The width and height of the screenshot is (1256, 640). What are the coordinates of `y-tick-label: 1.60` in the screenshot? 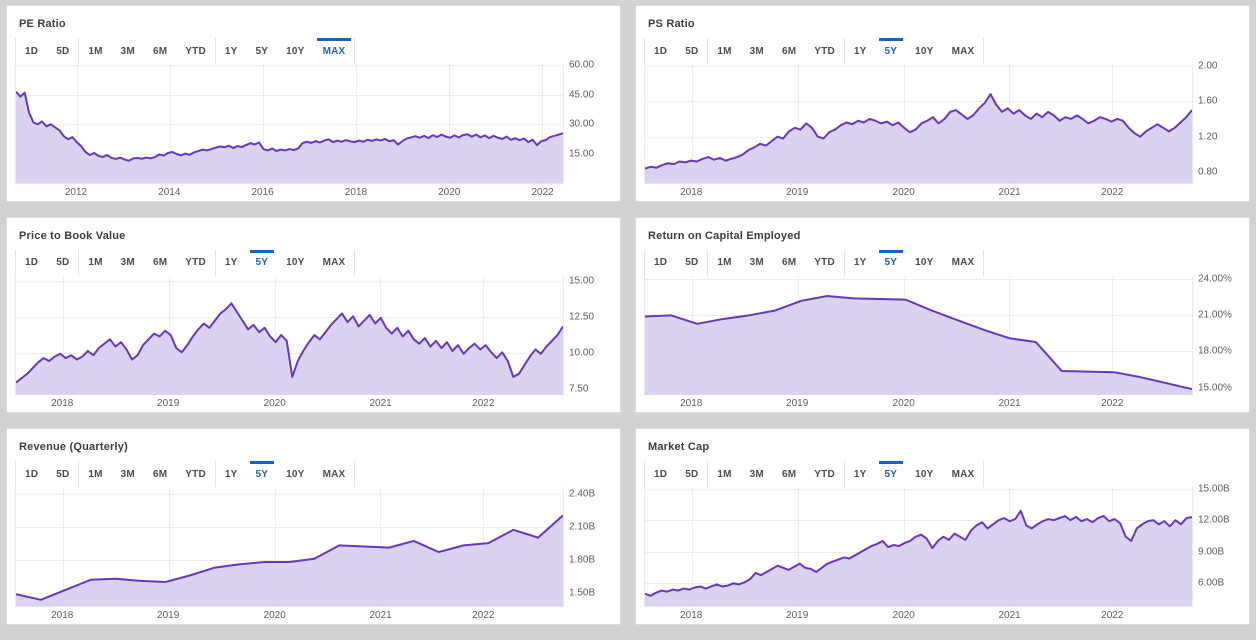 It's located at (1208, 101).